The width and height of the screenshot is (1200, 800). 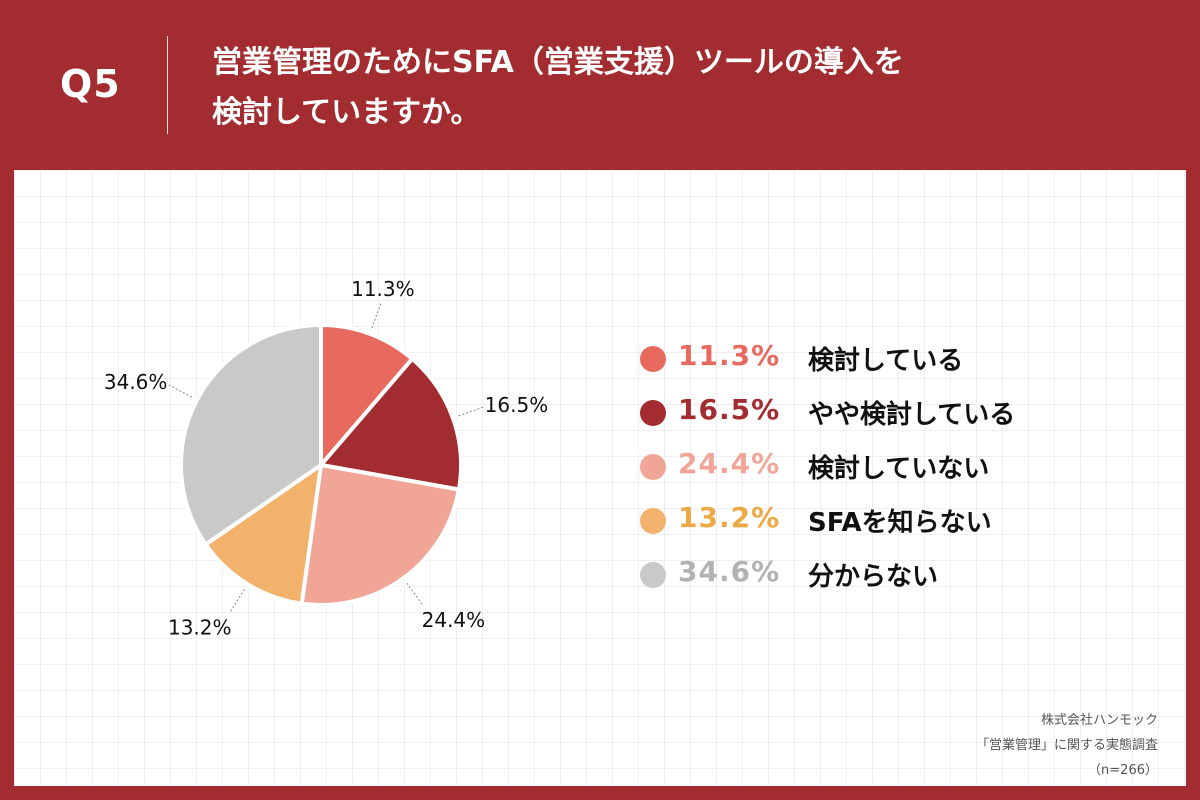 I want to click on legend-item-dont-know: 34.6% 分からない, so click(x=866, y=581).